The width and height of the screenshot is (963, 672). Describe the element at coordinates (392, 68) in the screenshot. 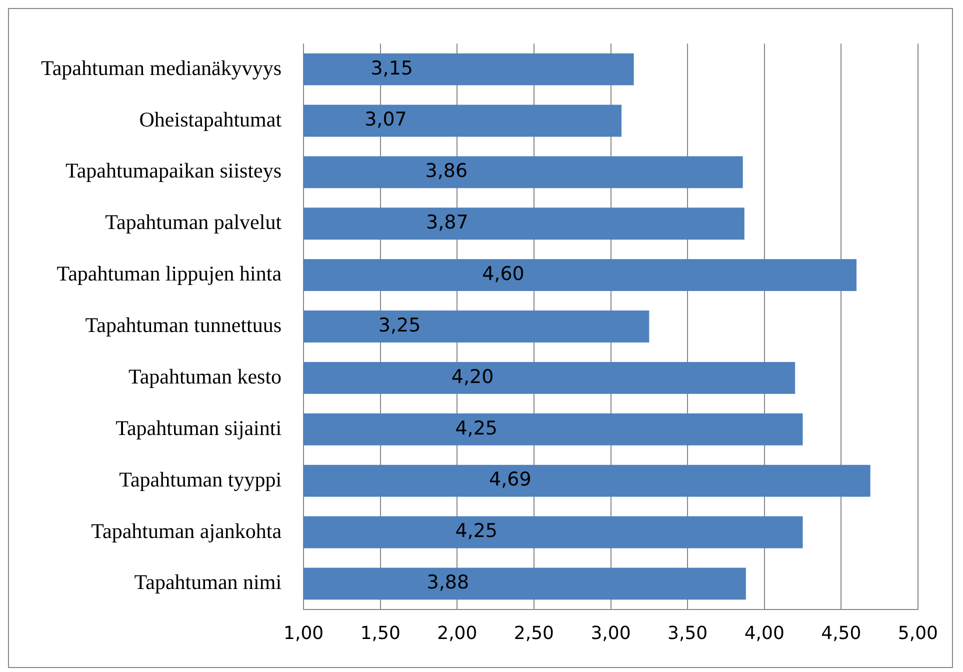

I see `data-label: 3,15` at that location.